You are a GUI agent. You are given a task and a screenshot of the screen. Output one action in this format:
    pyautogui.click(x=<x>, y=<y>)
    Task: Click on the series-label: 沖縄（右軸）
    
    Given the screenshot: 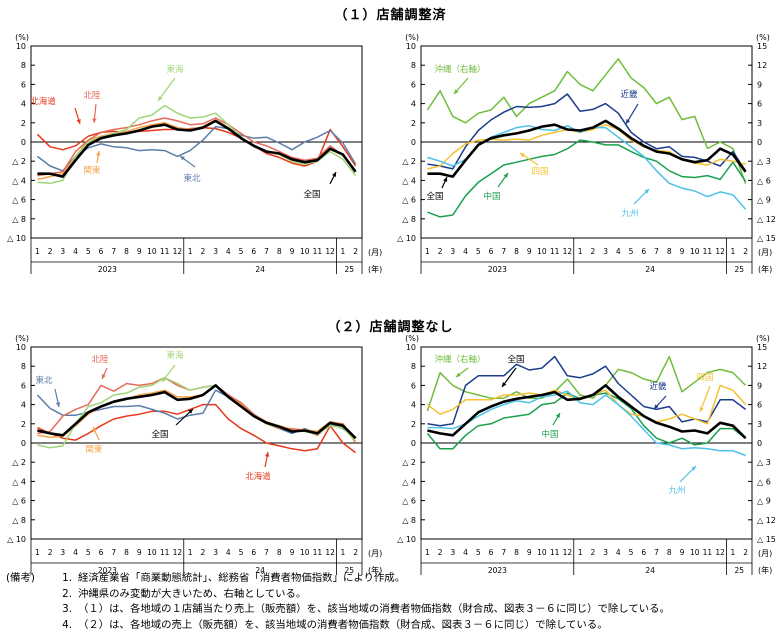 What is the action you would take?
    pyautogui.click(x=459, y=69)
    